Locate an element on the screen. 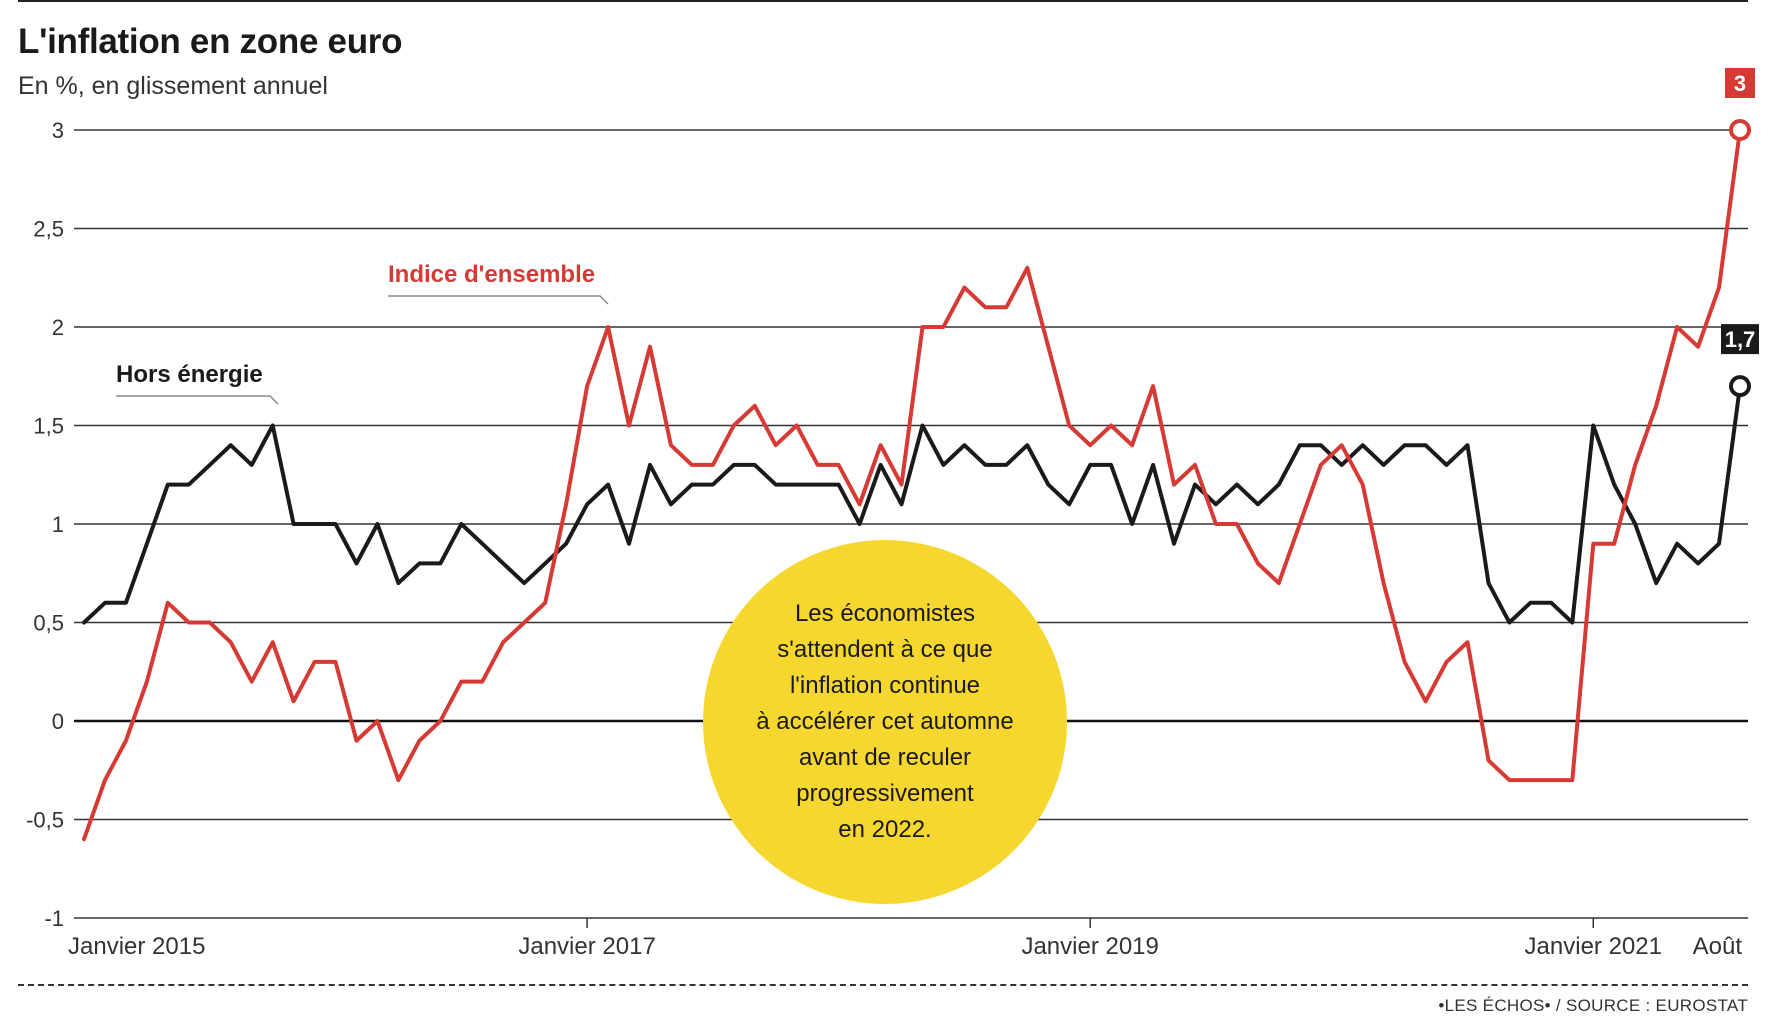 This screenshot has width=1784, height=1032. x-tick-label: Janvier 2017 is located at coordinates (586, 946).